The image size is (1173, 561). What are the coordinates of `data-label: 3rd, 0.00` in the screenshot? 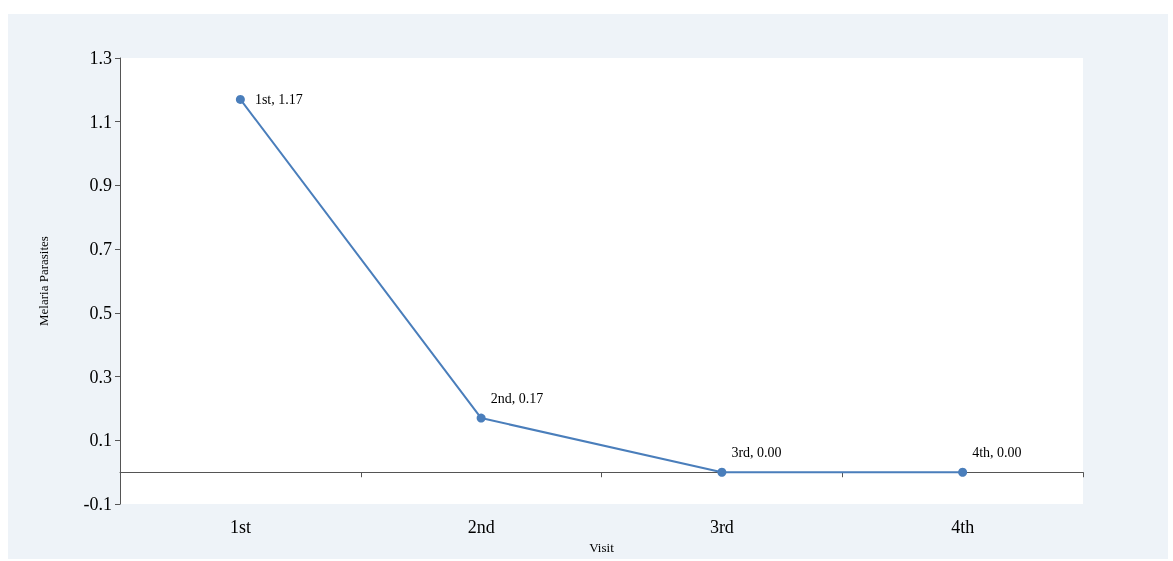 It's located at (756, 453).